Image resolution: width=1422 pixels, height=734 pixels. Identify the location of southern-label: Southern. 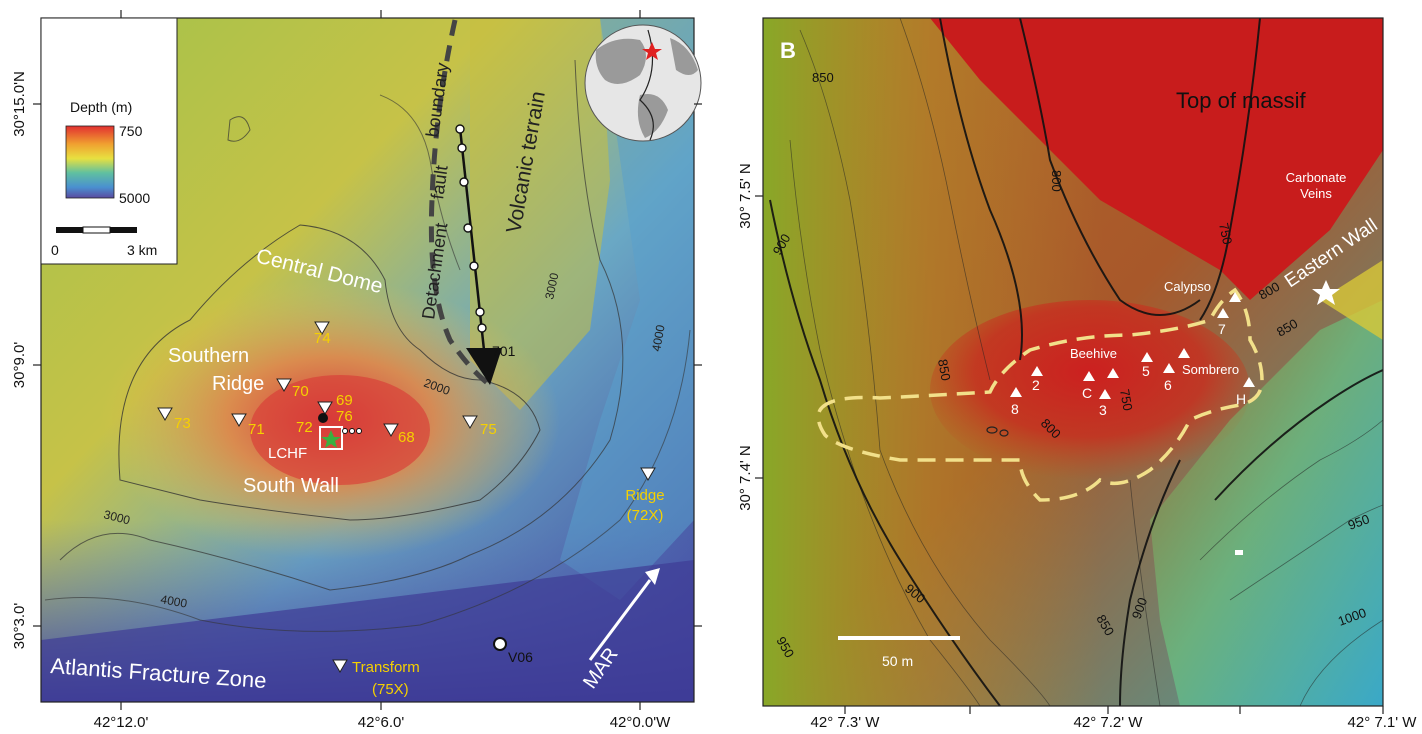
(208, 356).